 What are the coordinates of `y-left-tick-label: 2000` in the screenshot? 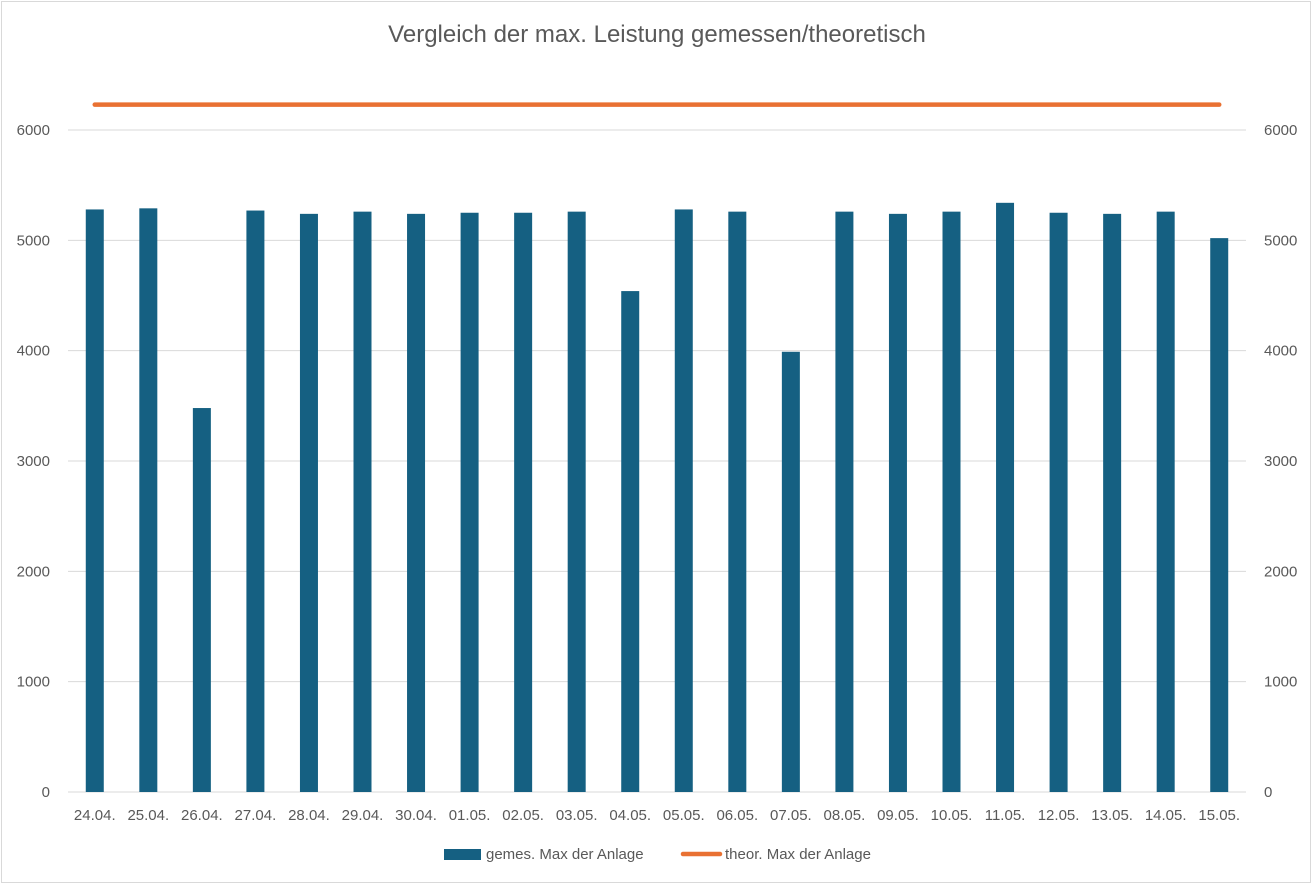 It's located at (33, 571).